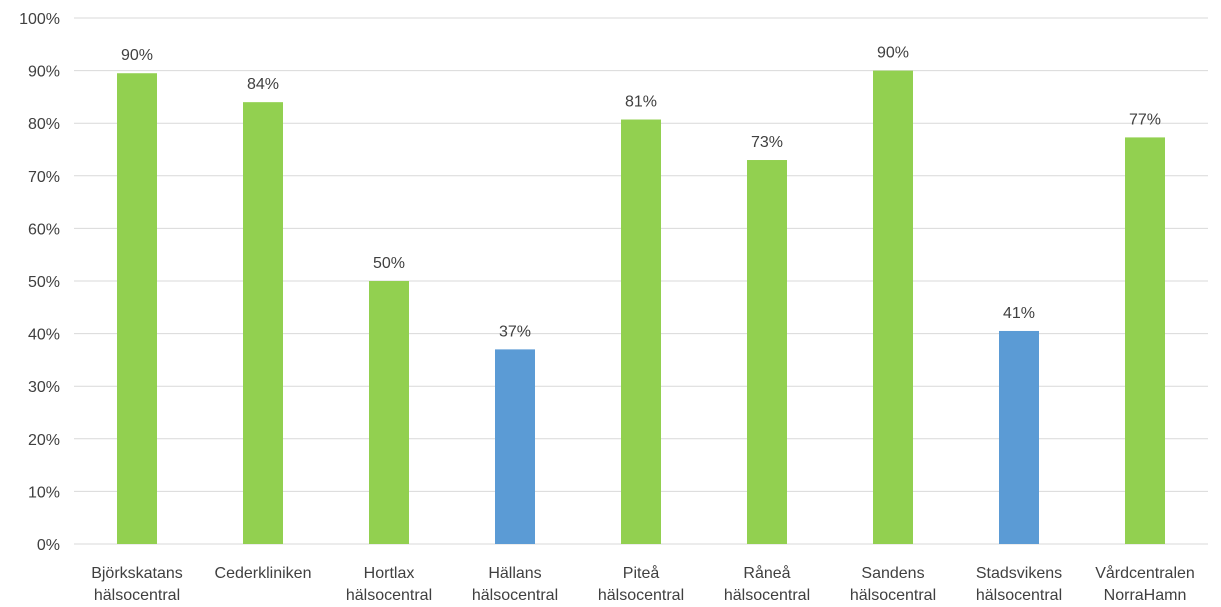 This screenshot has width=1221, height=607. Describe the element at coordinates (767, 142) in the screenshot. I see `data-label: 73%` at that location.